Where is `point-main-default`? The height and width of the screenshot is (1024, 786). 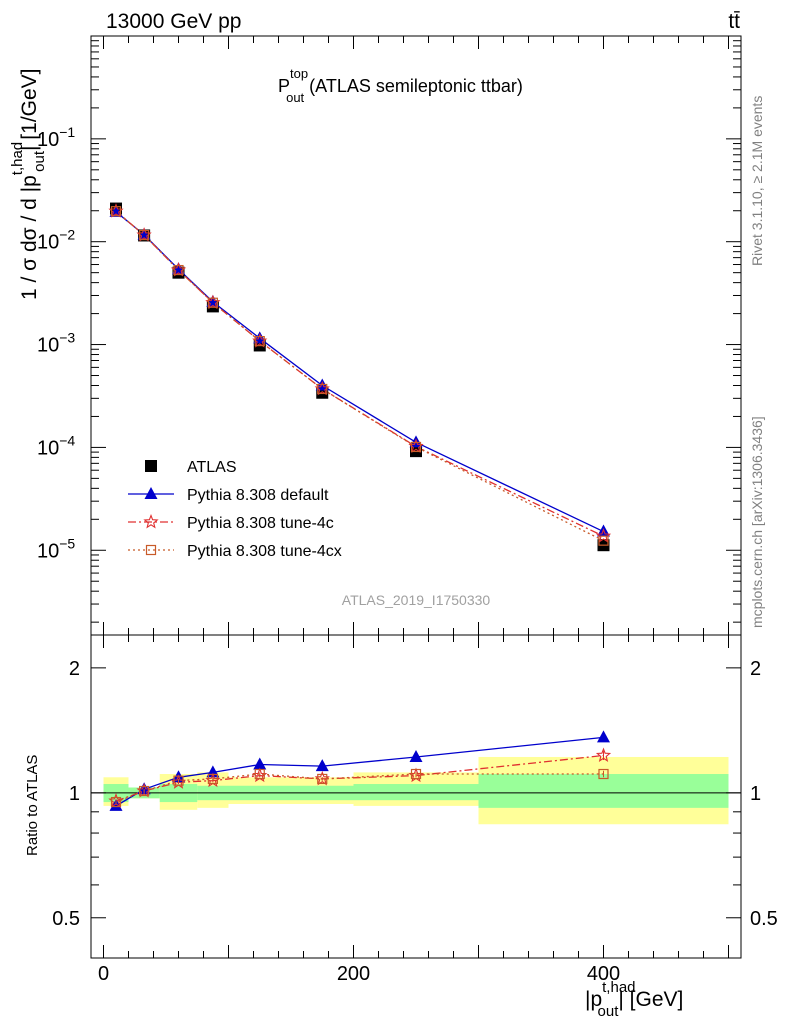
point-main-default is located at coordinates (260, 337).